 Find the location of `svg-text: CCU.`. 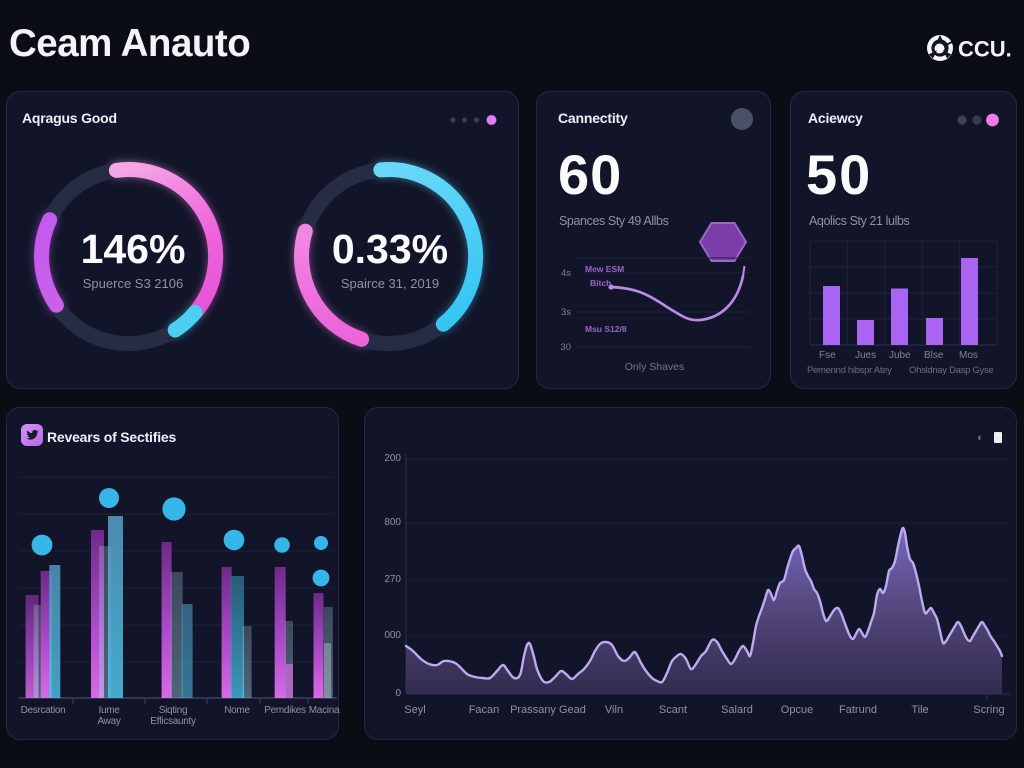

svg-text: CCU. is located at coordinates (985, 49).